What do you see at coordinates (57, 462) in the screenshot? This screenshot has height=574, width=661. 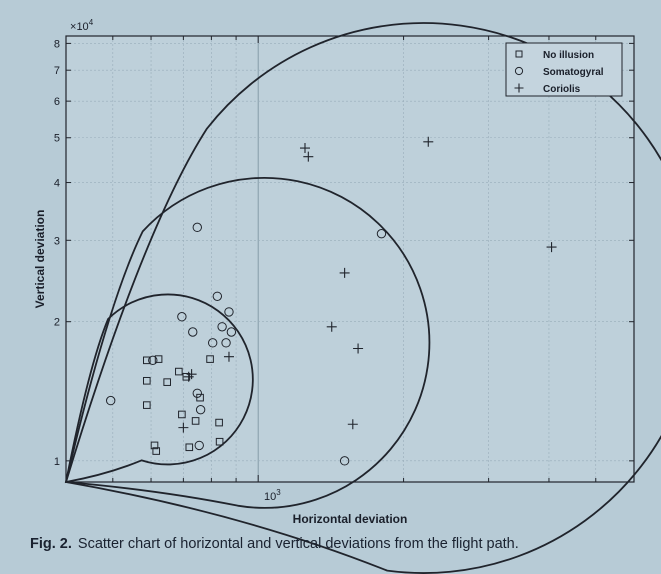 I see `y-tick-label: 1` at bounding box center [57, 462].